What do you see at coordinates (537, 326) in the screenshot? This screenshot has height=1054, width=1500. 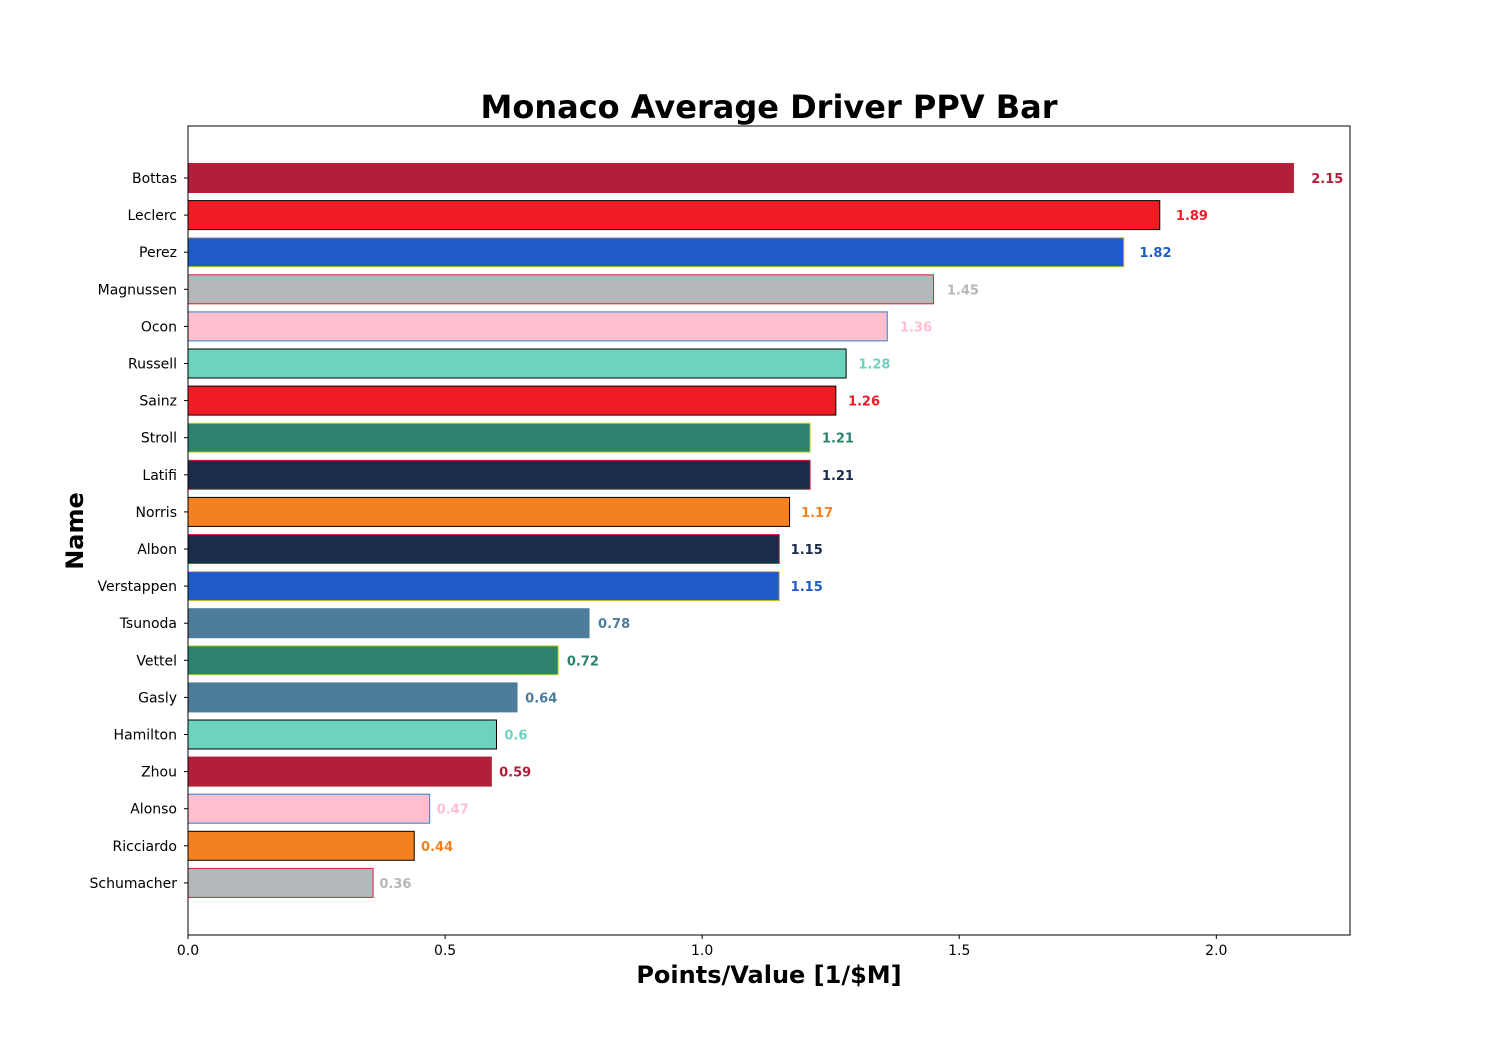 I see `bar-ocon` at bounding box center [537, 326].